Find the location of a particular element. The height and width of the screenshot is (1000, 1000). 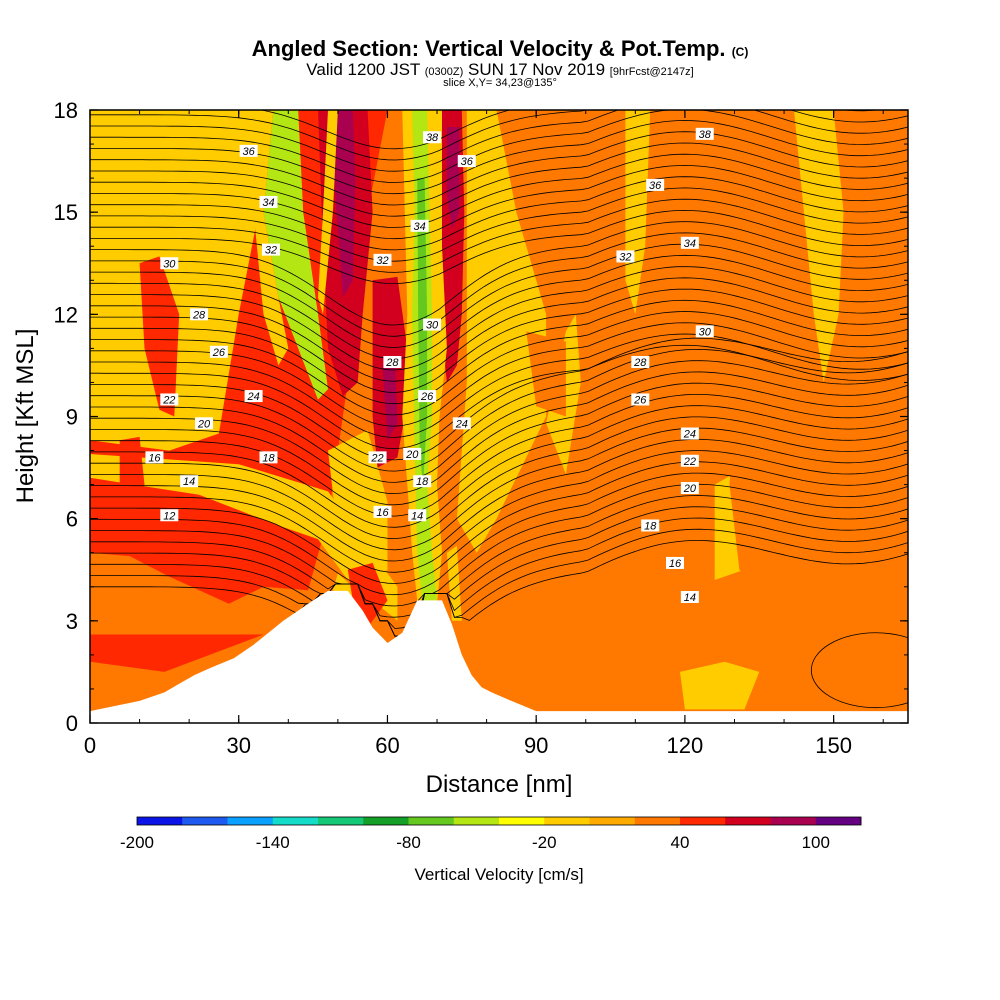

title-suffix: (C) is located at coordinates (740, 52).